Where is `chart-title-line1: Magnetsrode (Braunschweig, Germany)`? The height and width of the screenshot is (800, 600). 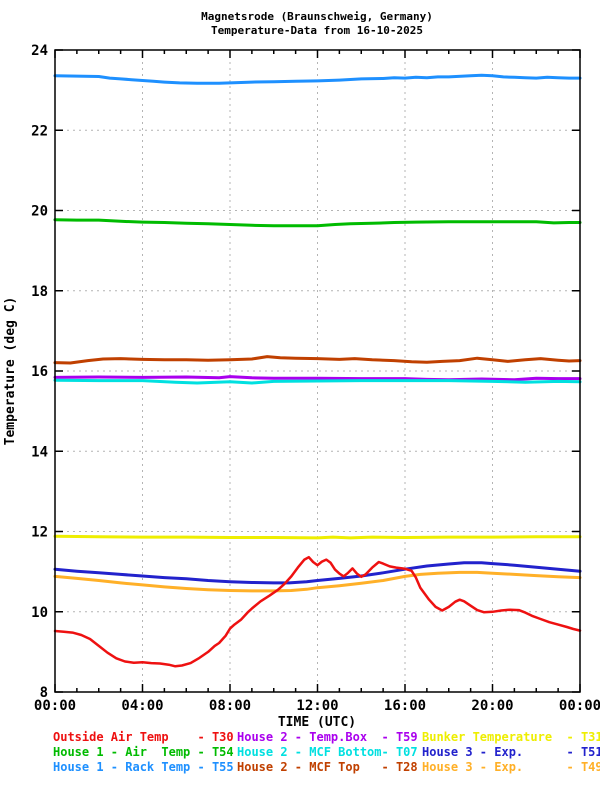 chart-title-line1: Magnetsrode (Braunschweig, Germany) is located at coordinates (317, 16).